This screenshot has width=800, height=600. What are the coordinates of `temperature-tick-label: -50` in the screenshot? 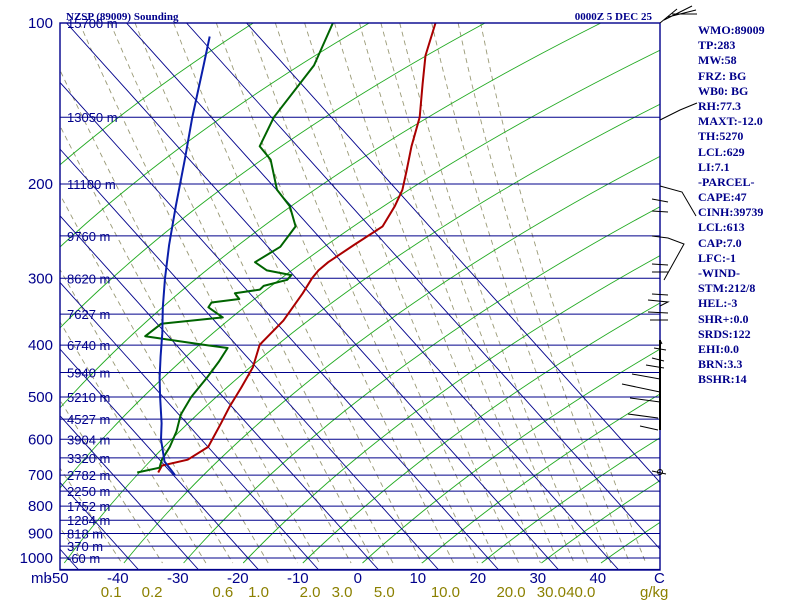 It's located at (58, 578).